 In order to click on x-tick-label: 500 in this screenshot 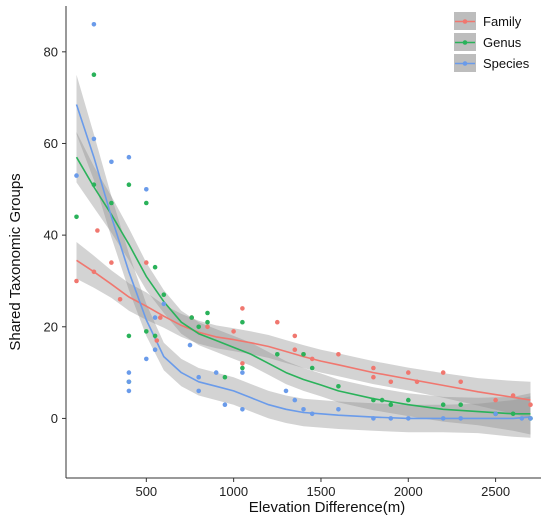, I will do `click(146, 491)`.